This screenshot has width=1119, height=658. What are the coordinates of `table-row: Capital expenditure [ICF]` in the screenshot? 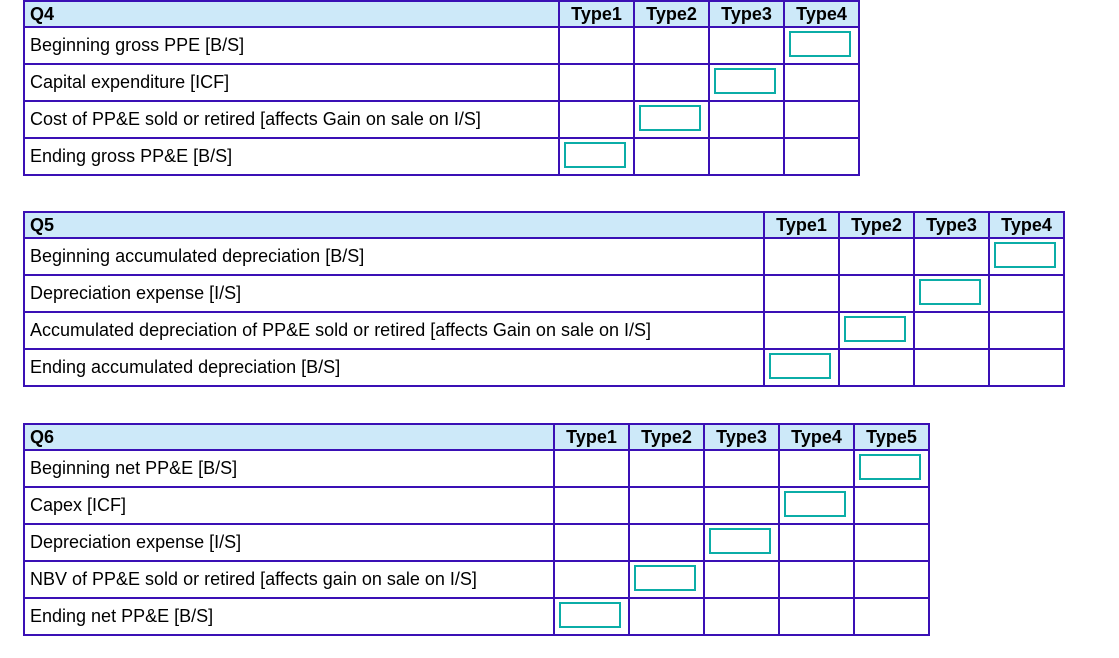 It's located at (441, 82).